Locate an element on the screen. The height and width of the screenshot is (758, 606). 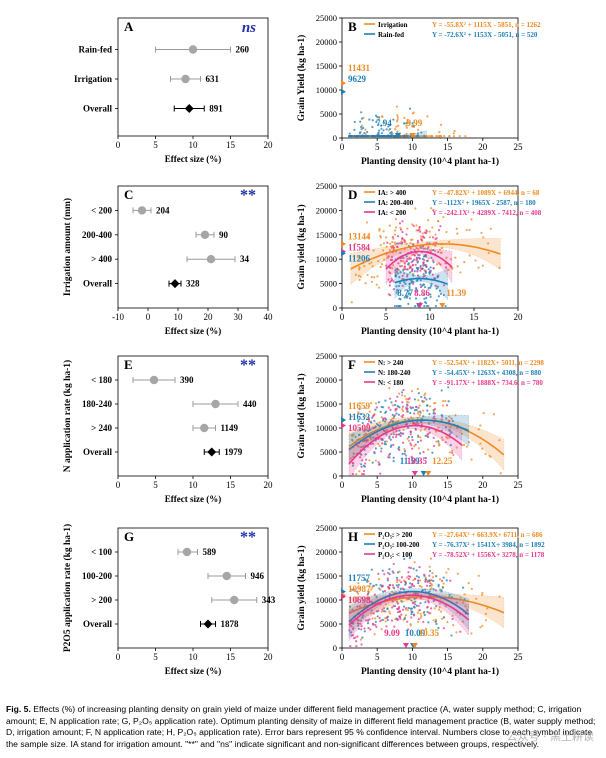
sample-size: 440 is located at coordinates (250, 404).